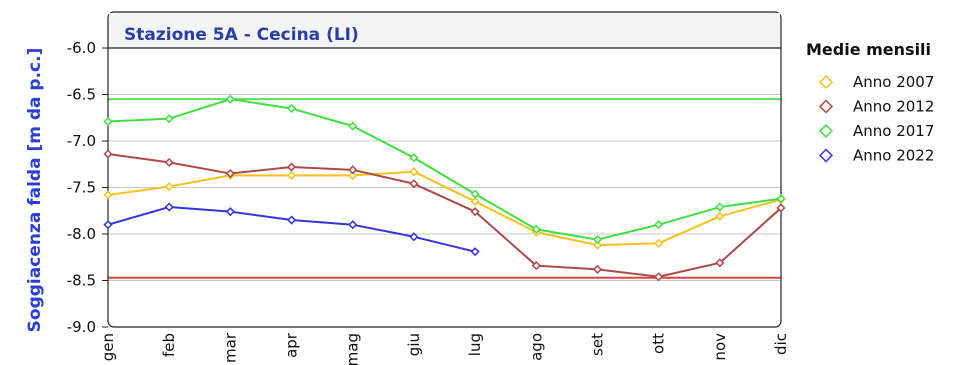  I want to click on y-tick-label: -7.0, so click(81, 141).